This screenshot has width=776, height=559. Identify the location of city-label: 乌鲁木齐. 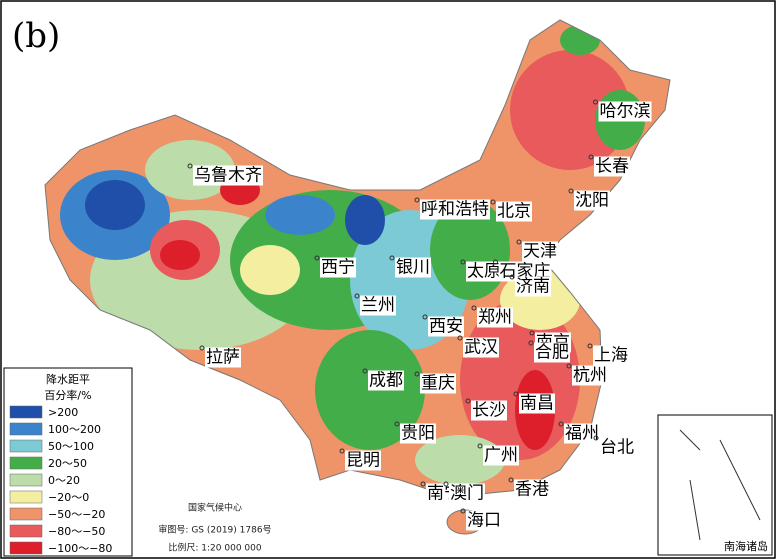
(228, 176).